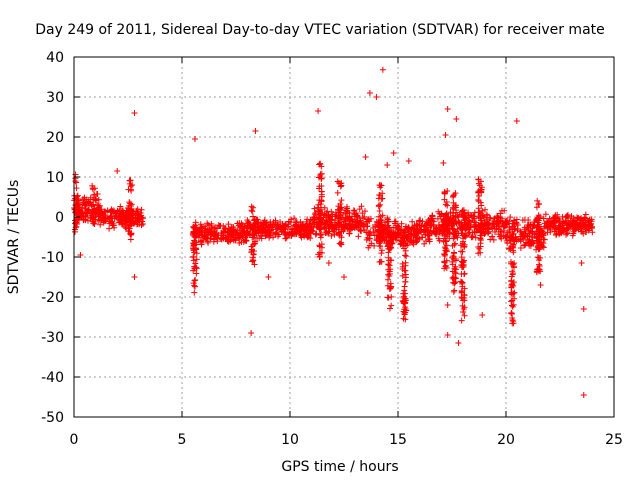 Image resolution: width=640 pixels, height=480 pixels. I want to click on y-tick-label: 10, so click(55, 178).